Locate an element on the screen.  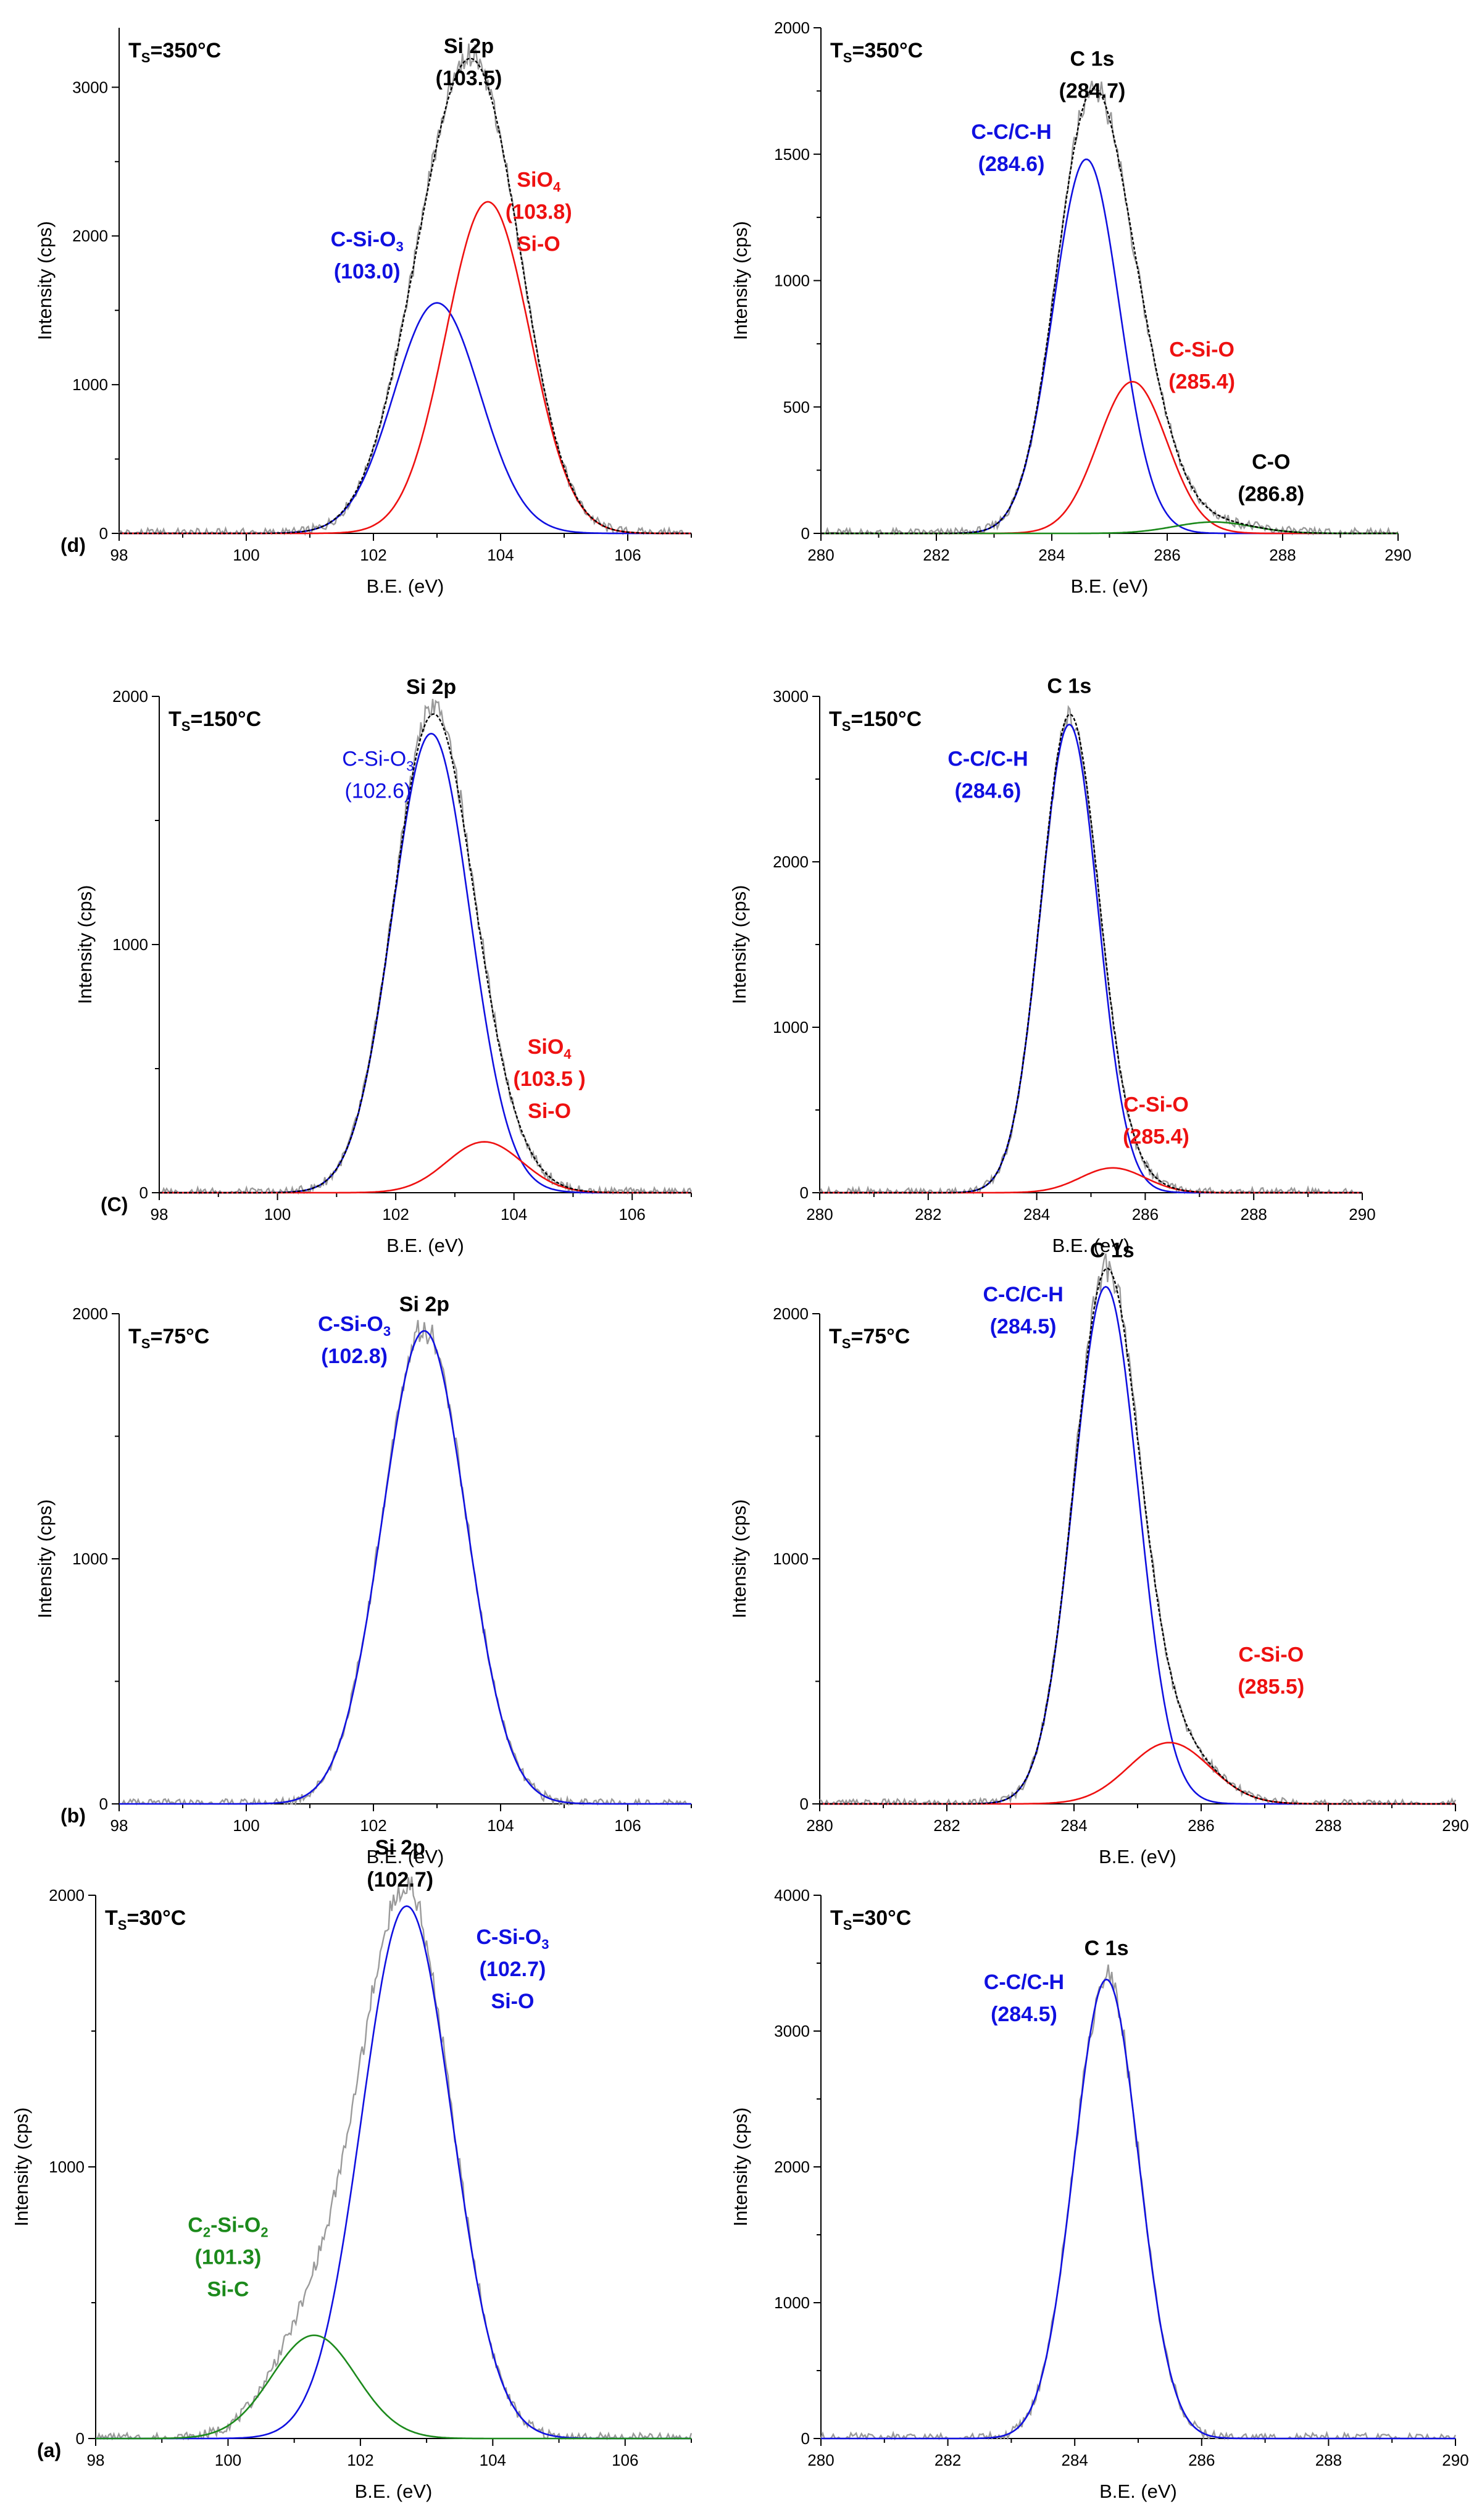
peak-annotation: (284.6) is located at coordinates (988, 791).